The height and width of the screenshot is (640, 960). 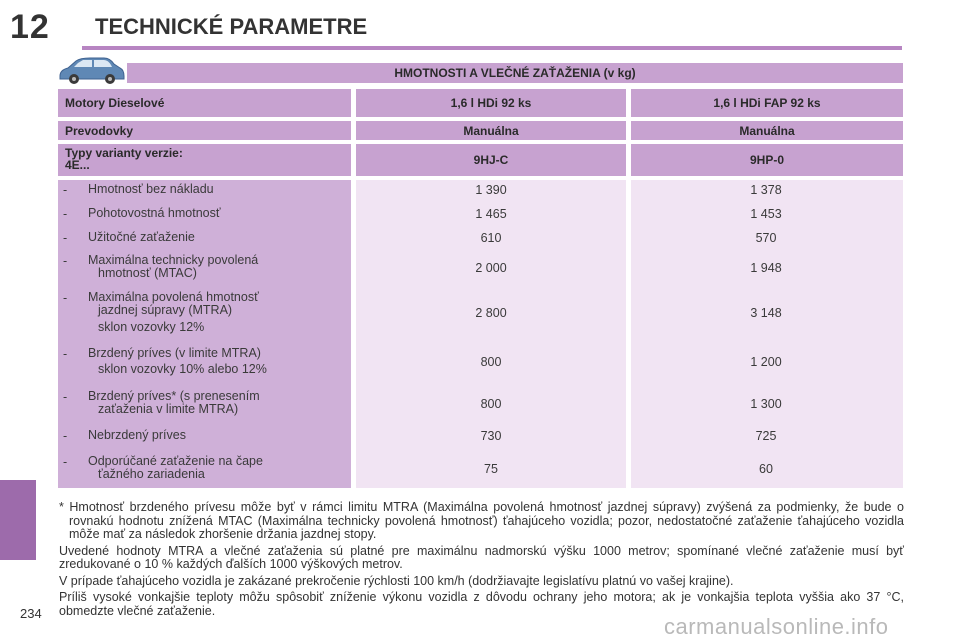 What do you see at coordinates (491, 130) in the screenshot?
I see `header-gearbox-col1: Manuálna` at bounding box center [491, 130].